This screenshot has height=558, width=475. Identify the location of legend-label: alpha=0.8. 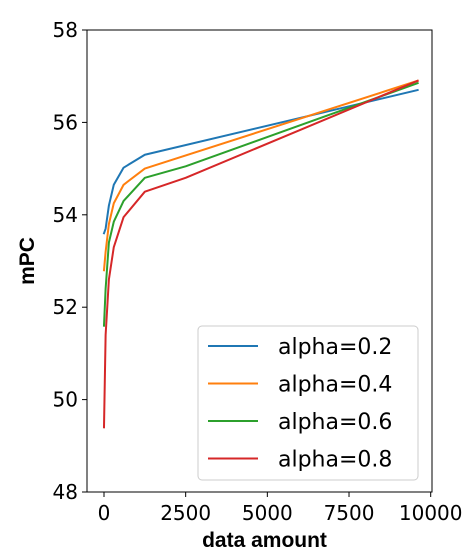
(335, 460).